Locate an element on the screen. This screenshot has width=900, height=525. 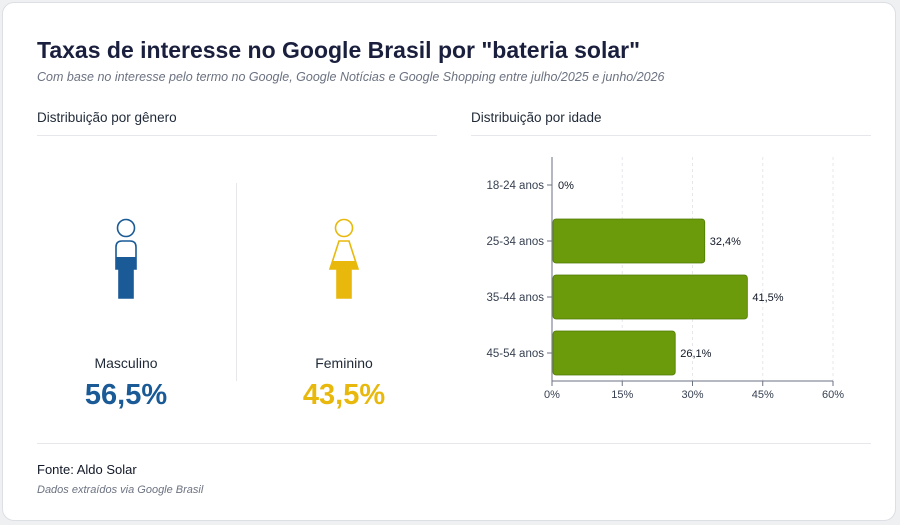
x-tick-label: 30% is located at coordinates (692, 395).